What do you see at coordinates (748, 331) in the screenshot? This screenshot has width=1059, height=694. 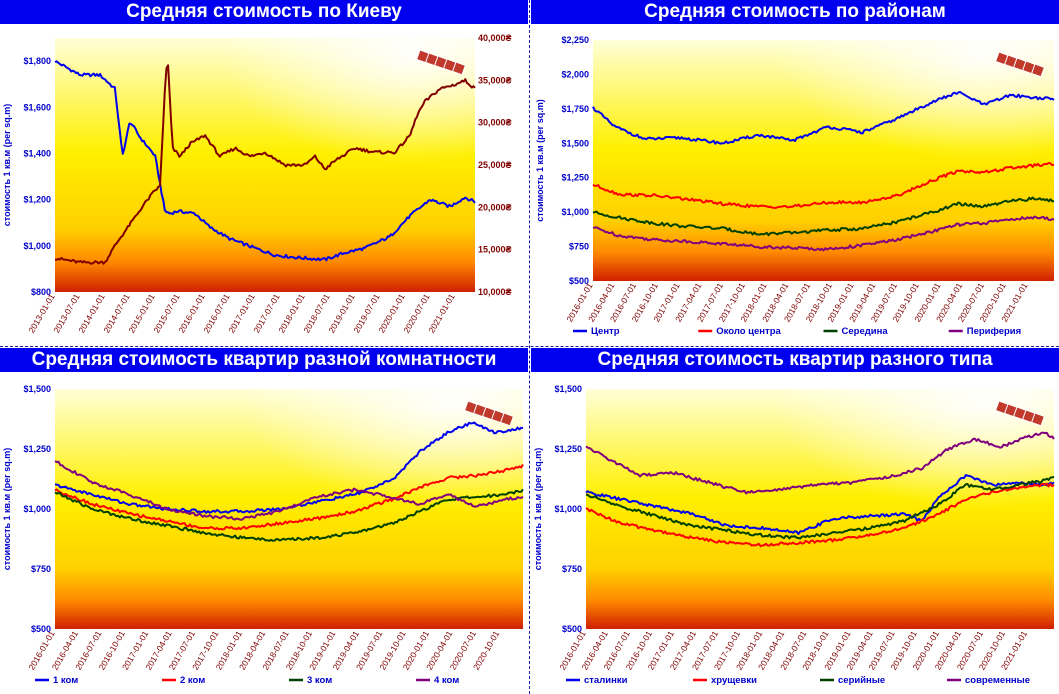 I see `legend-label: Около центра` at bounding box center [748, 331].